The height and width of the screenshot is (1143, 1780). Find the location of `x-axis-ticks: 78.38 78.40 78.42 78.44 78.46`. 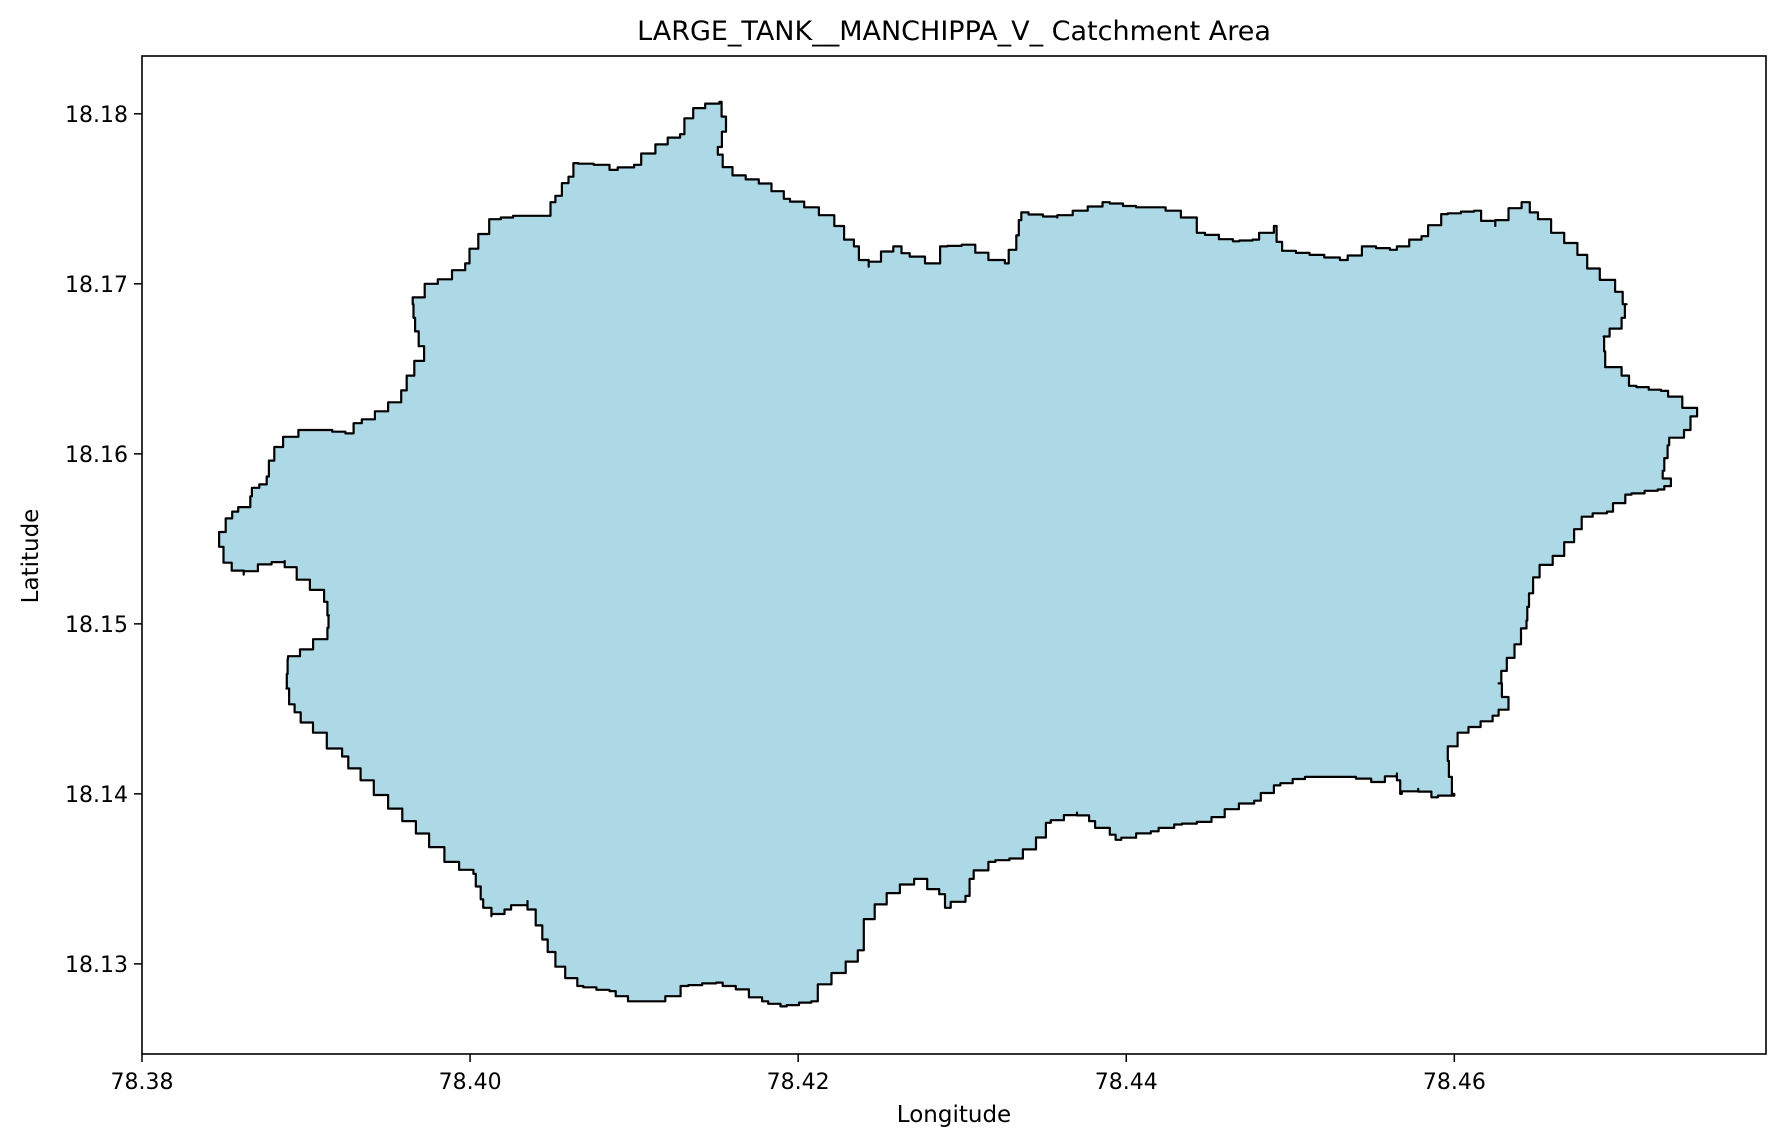

x-axis-ticks: 78.38 78.40 78.42 78.44 78.46 is located at coordinates (798, 1074).